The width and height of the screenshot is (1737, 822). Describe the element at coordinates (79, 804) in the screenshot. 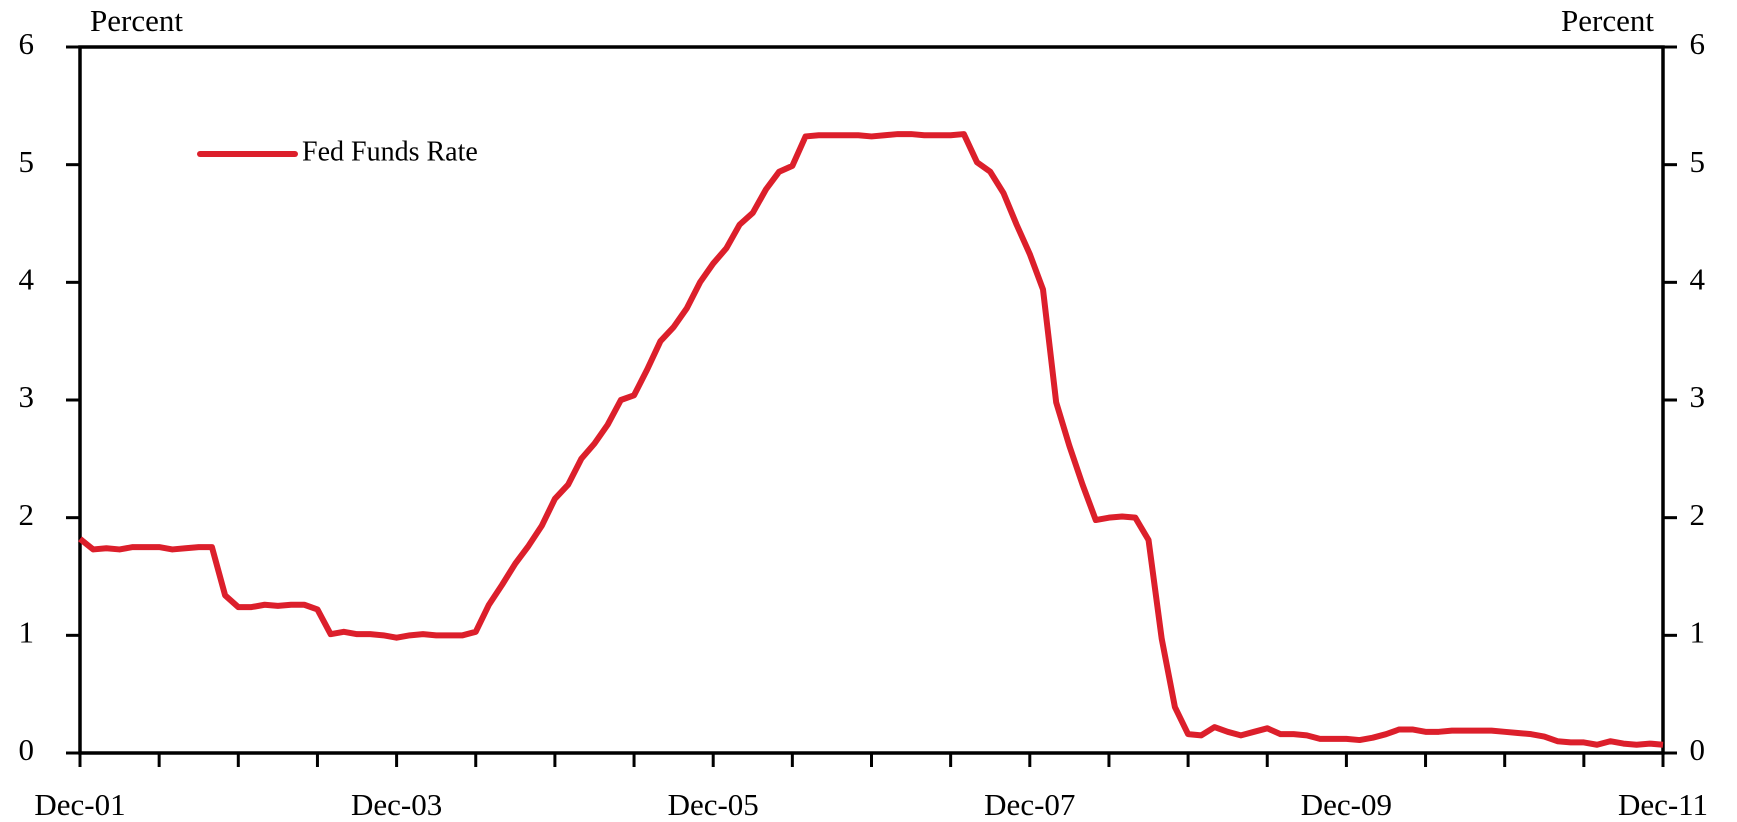

I see `x-tick-label: Dec-01` at that location.